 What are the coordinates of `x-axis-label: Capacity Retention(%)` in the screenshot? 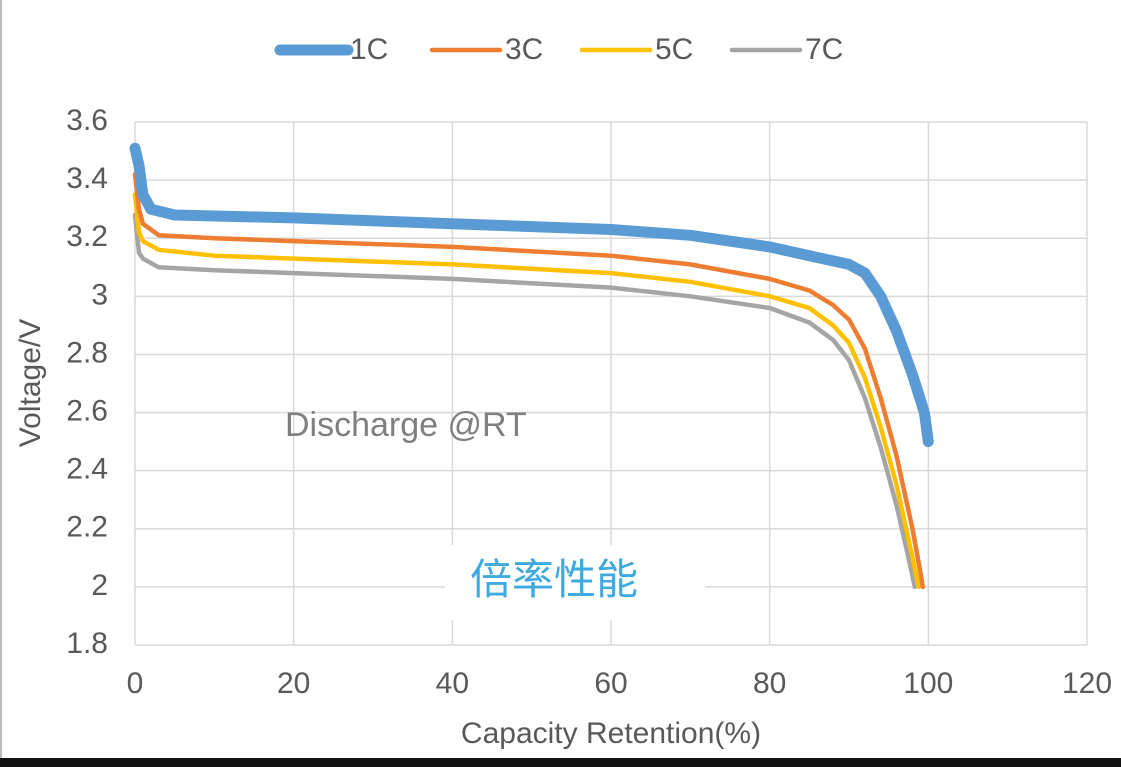 It's located at (611, 733).